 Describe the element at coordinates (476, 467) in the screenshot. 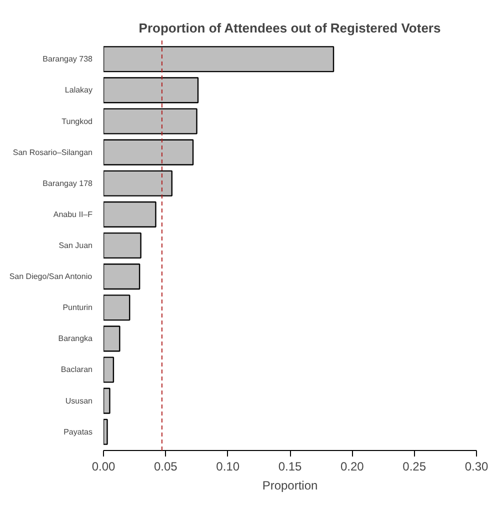

I see `x-tick-label: 0.30` at that location.